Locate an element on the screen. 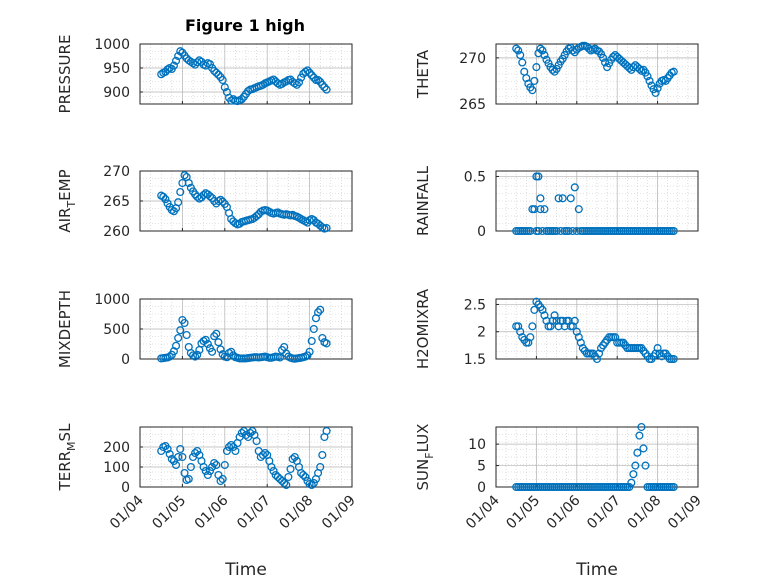  y-tick-label: 1000 is located at coordinates (112, 45).